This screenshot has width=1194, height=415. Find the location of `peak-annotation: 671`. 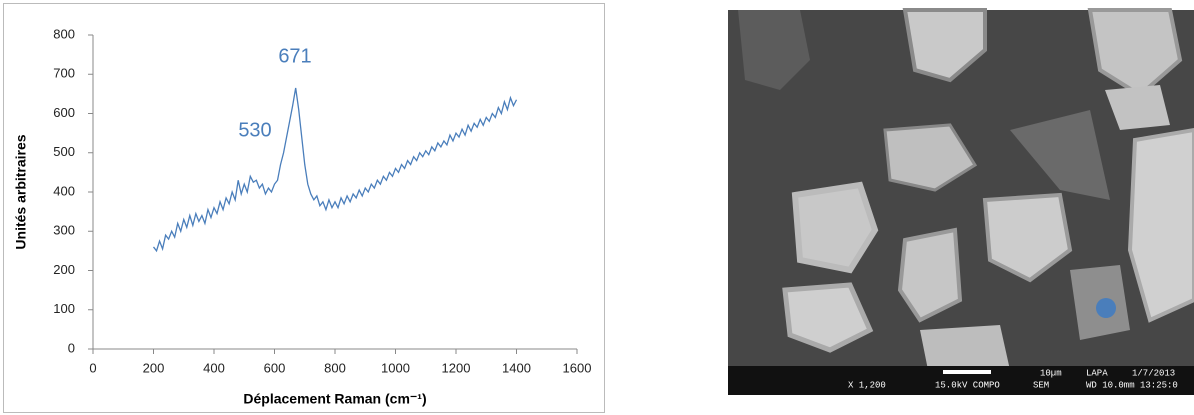

peak-annotation: 671 is located at coordinates (294, 56).